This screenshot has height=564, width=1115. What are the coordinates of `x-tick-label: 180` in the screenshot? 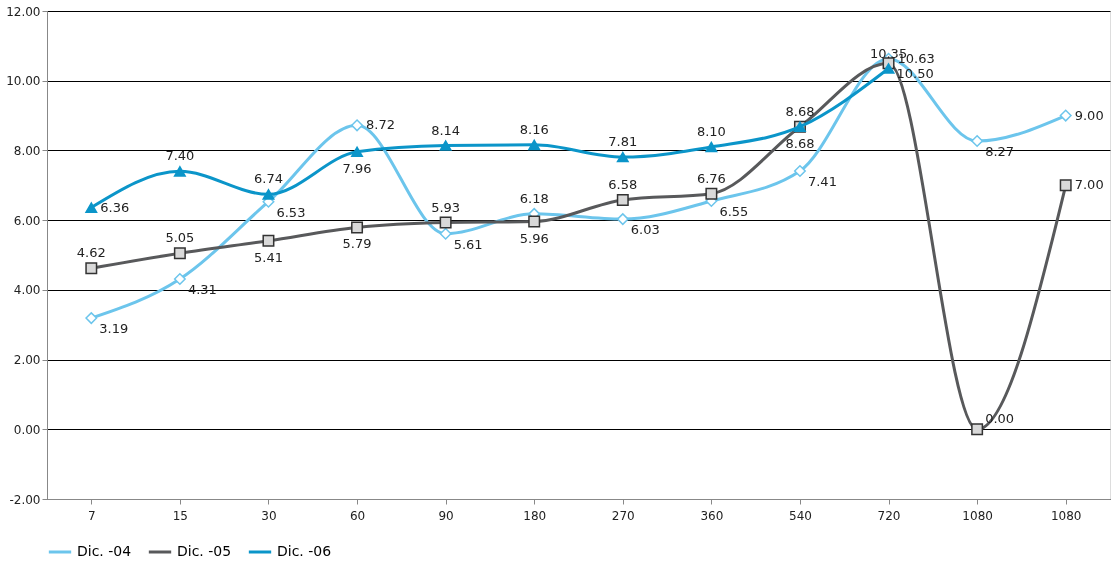 It's located at (535, 515).